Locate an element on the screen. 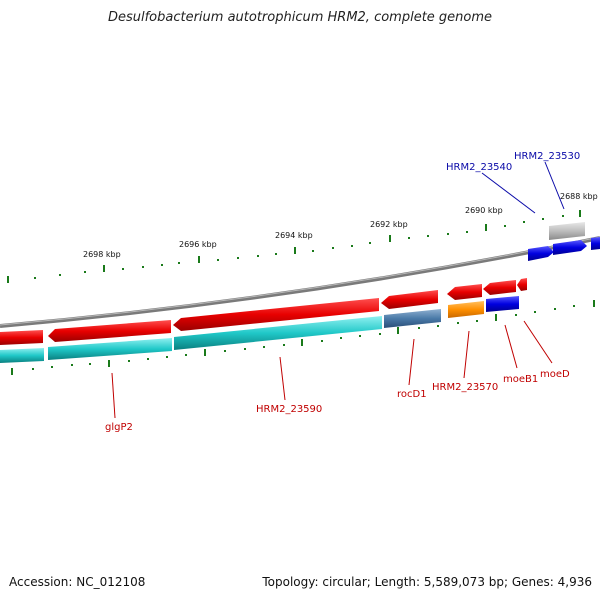 Image resolution: width=600 pixels, height=600 pixels. scale-label-2692: 2692 kbp is located at coordinates (389, 224).